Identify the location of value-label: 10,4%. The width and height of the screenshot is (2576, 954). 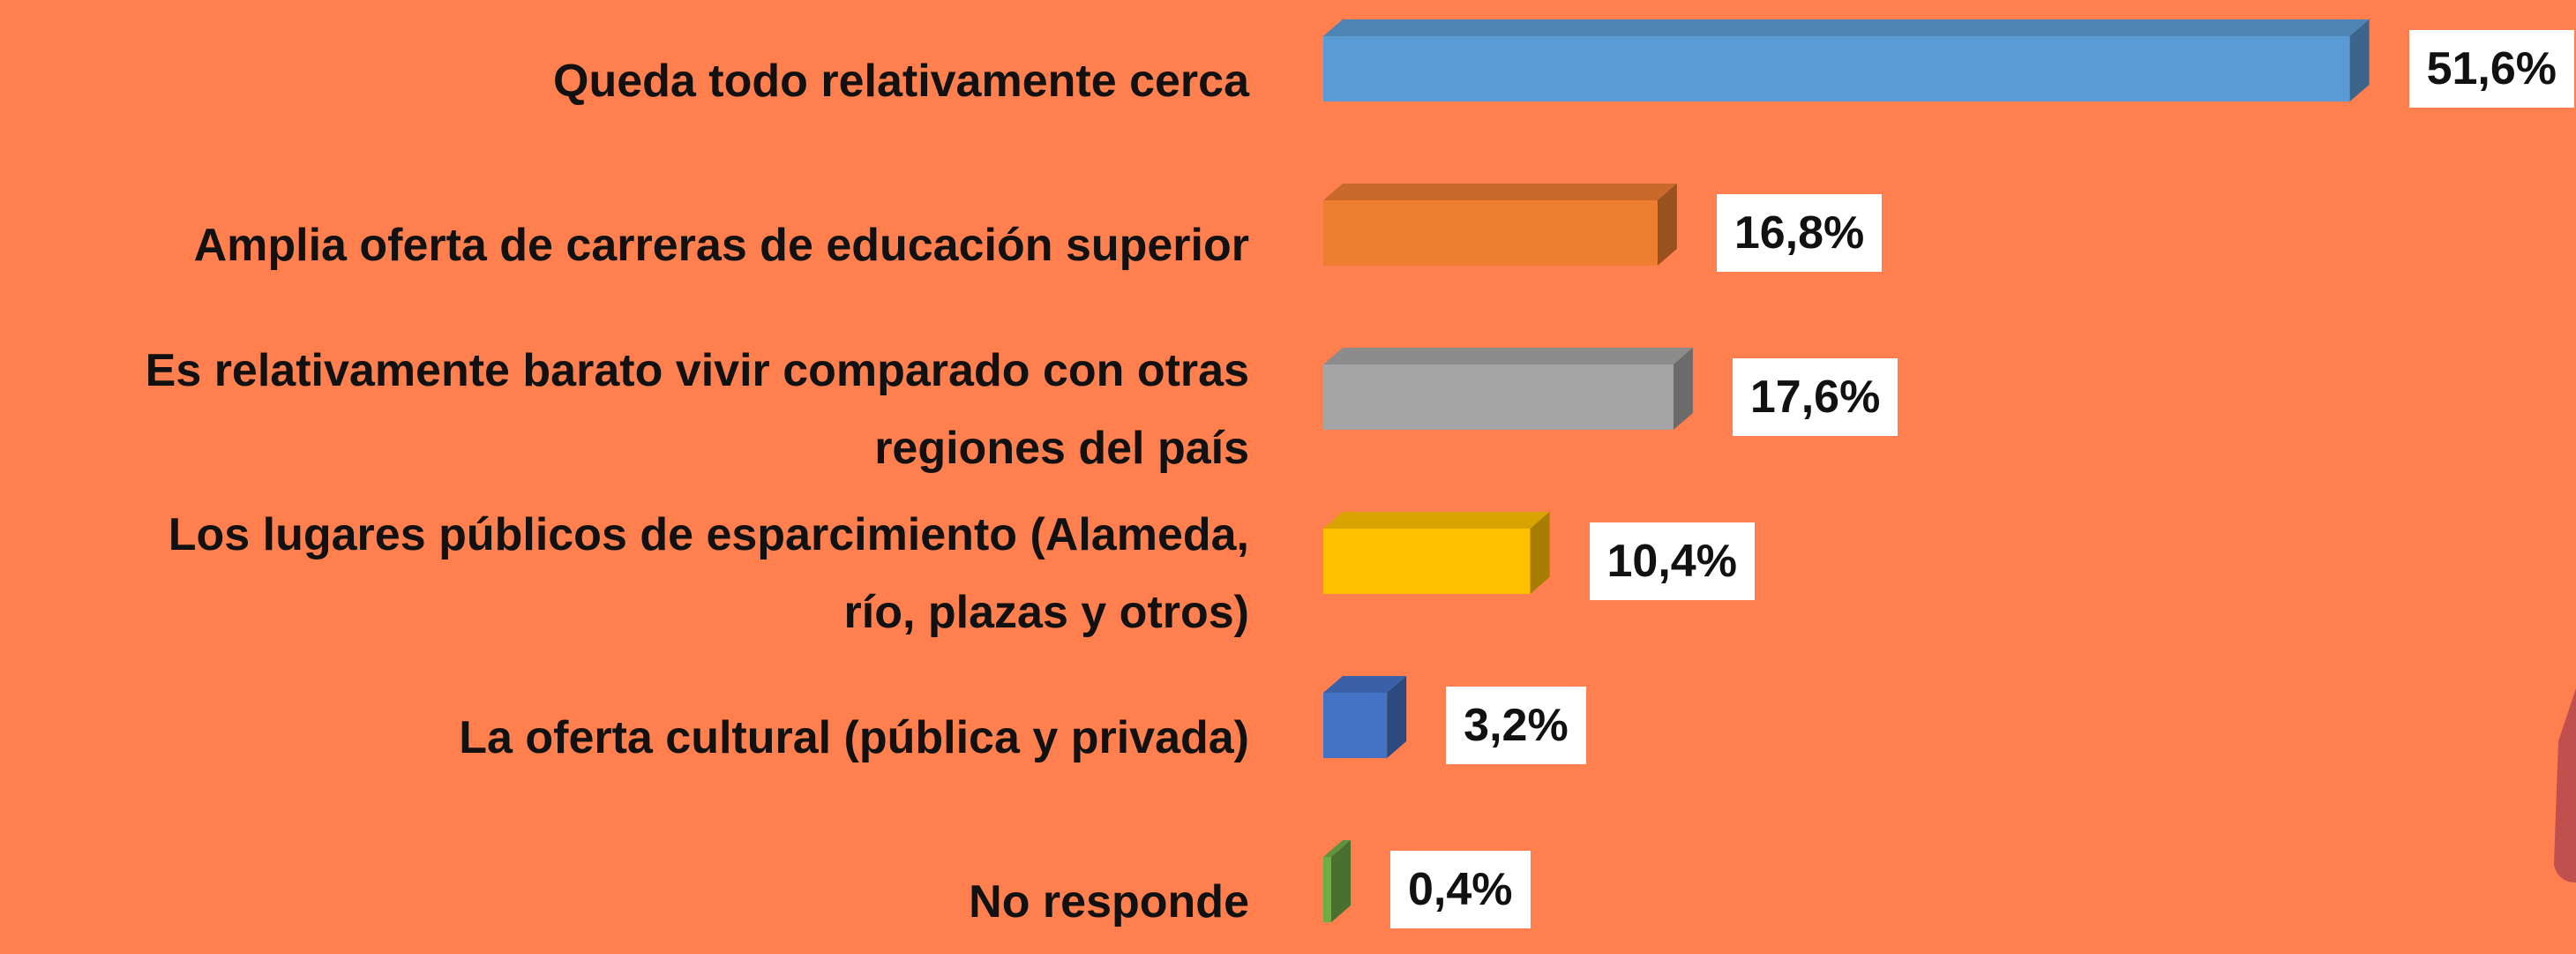
(1672, 561).